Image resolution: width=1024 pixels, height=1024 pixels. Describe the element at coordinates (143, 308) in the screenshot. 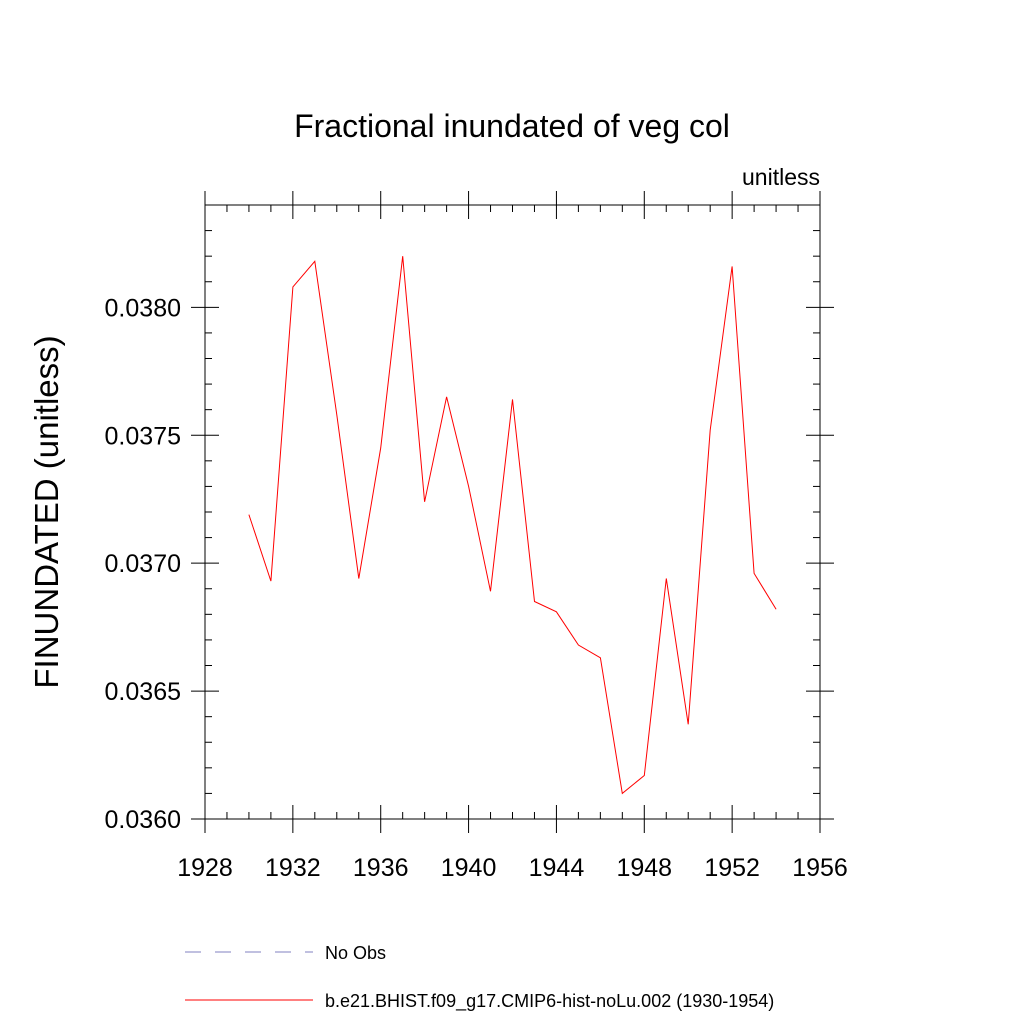

I see `y-tick-label: 0.0380` at that location.